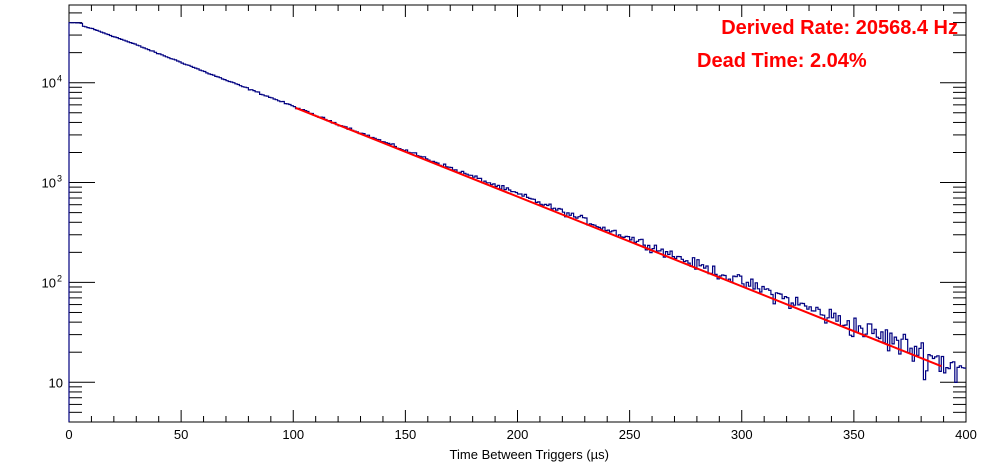 The image size is (996, 472). I want to click on x-tick-label: 400, so click(966, 434).